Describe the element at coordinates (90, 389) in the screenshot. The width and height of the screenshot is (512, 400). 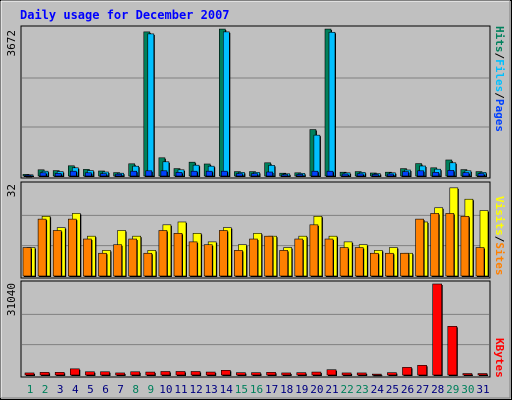
I see `x-label-day-5: 5` at that location.